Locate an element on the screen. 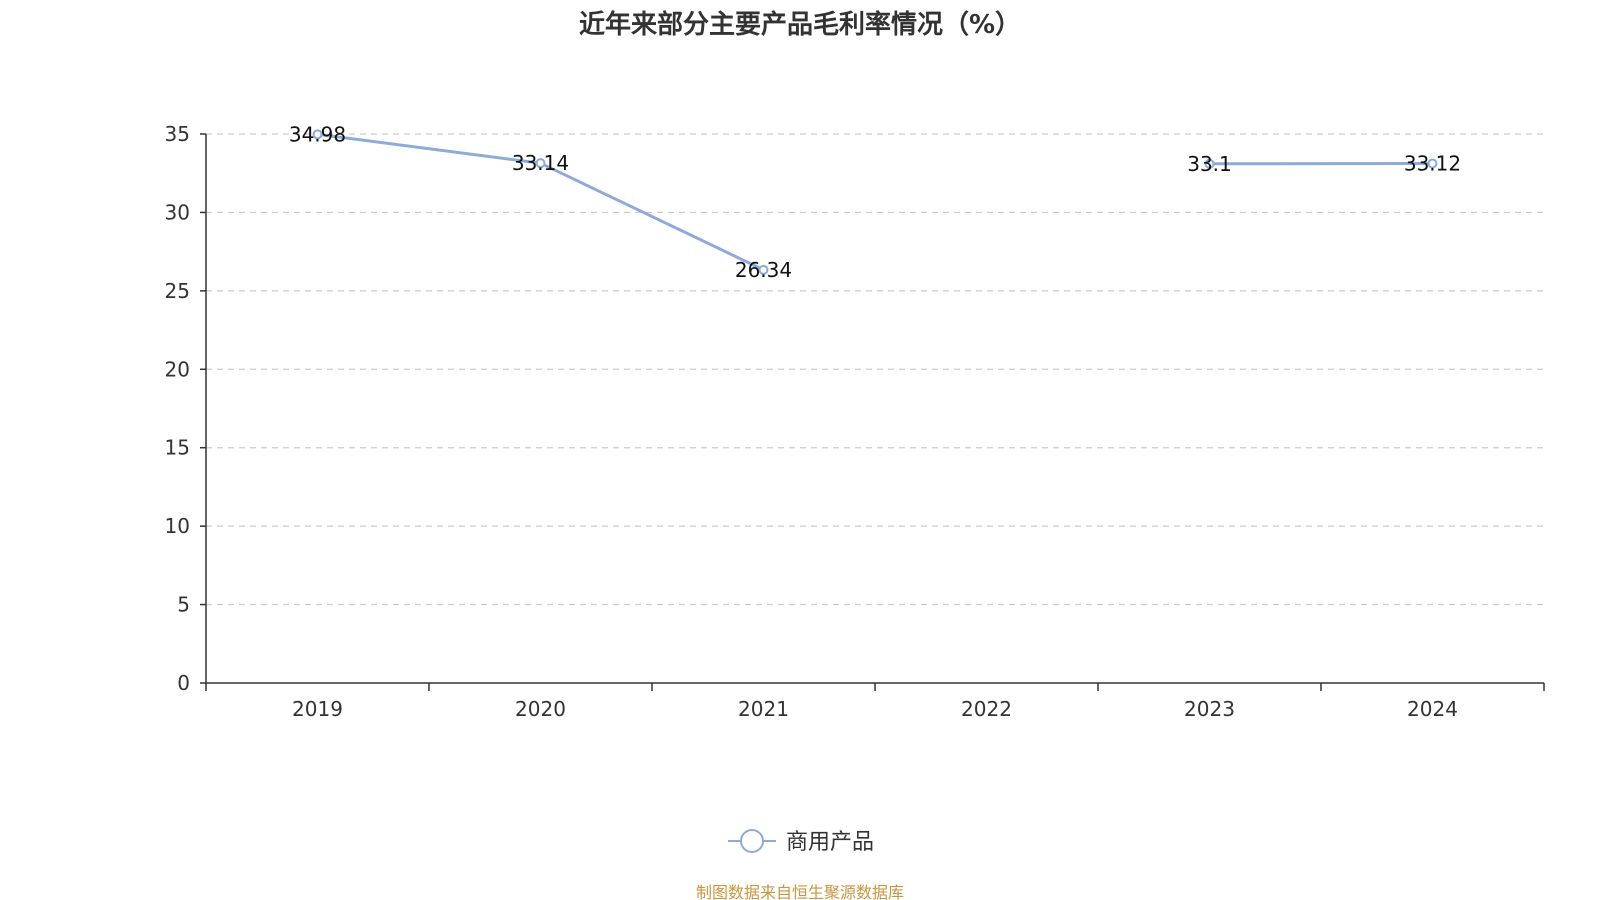  legend-marker-icon is located at coordinates (752, 841).